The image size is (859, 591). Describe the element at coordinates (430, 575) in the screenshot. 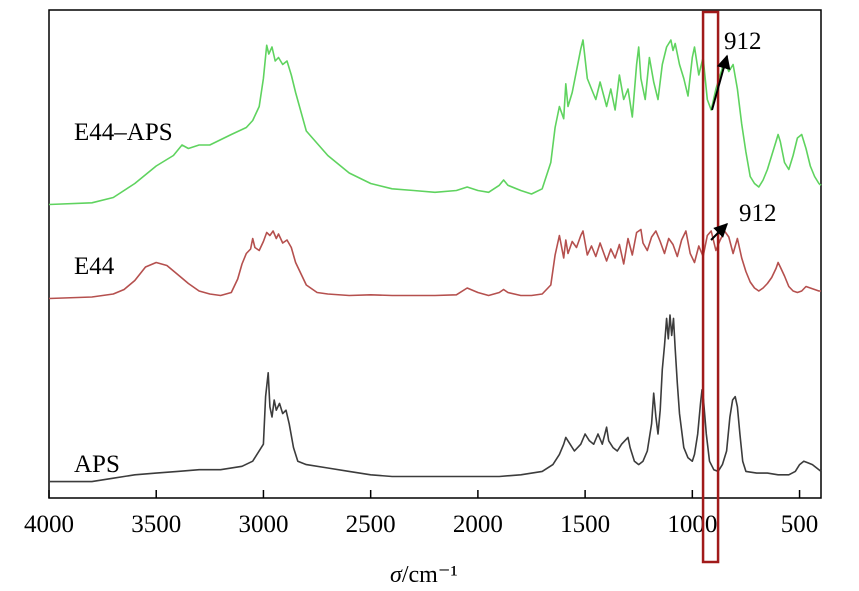

I see `x-axis-unit: /cm⁻¹` at that location.